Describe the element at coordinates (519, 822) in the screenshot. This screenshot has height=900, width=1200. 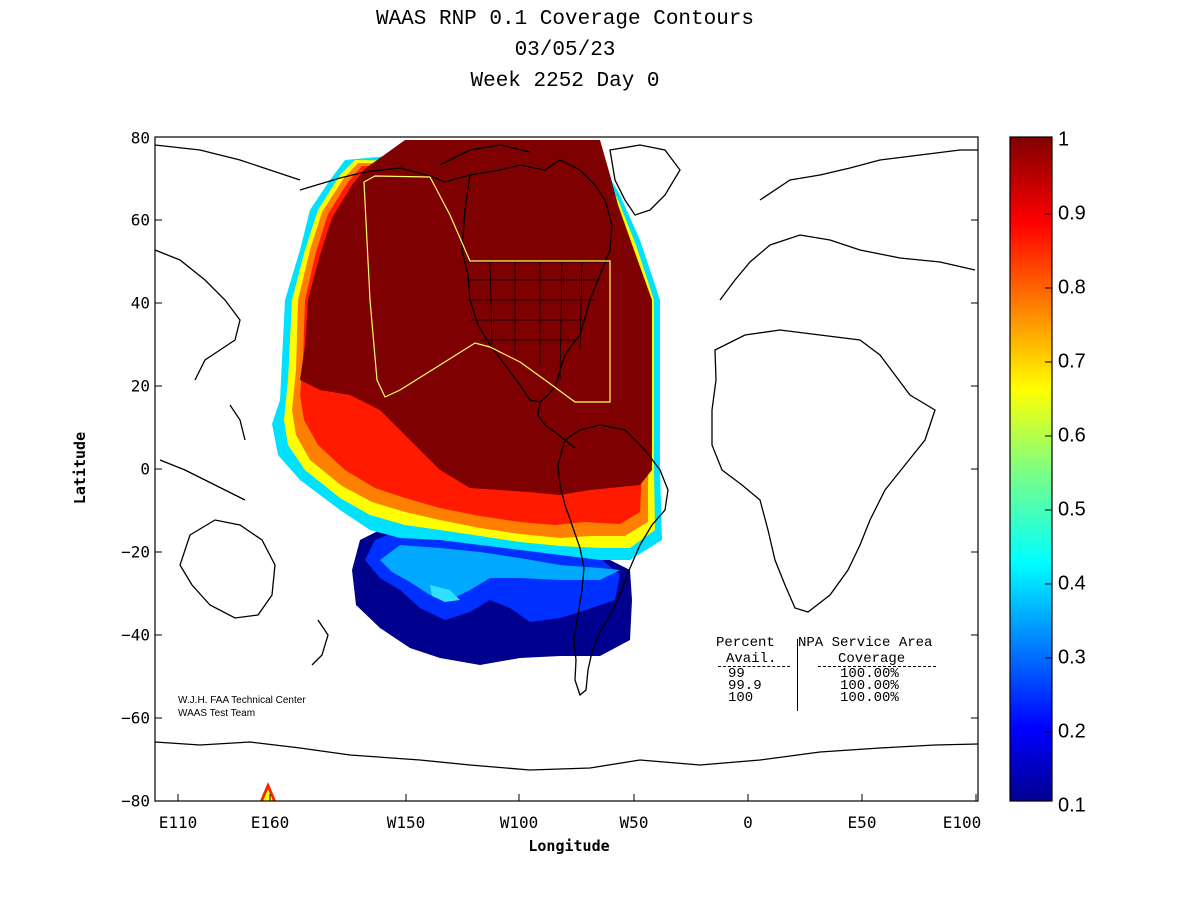
I see `x-tick-label: W100` at that location.